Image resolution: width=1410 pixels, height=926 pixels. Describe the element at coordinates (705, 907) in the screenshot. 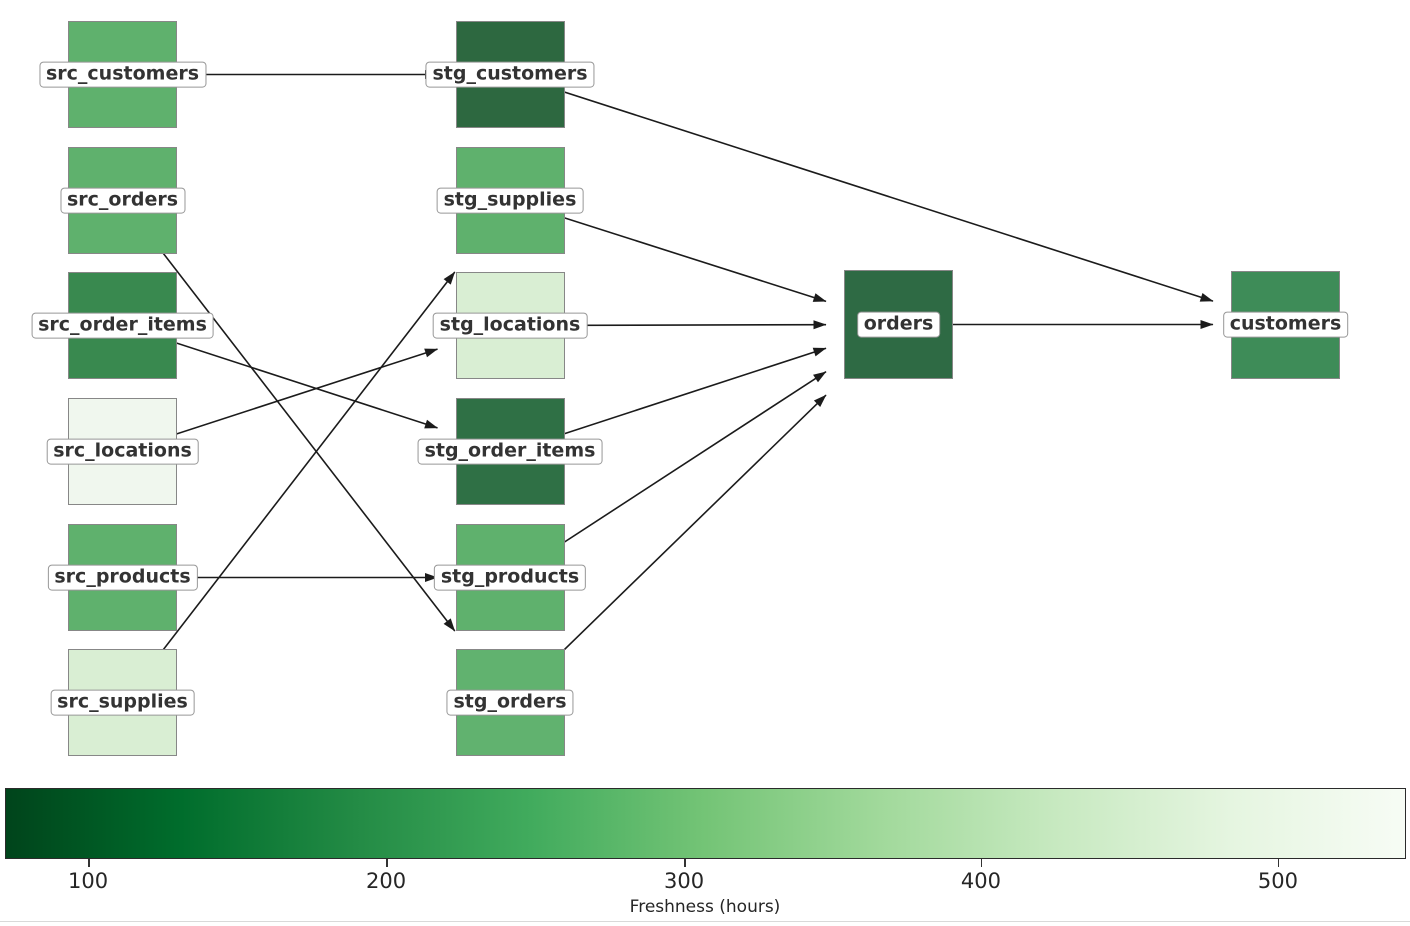

I see `colorbar-axis-label: Freshness (hours)` at that location.